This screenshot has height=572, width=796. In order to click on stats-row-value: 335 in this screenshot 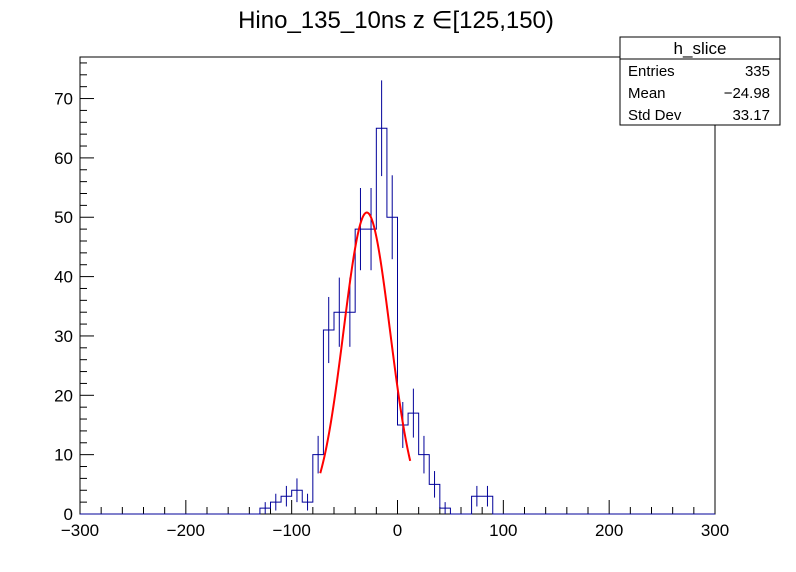, I will do `click(757, 71)`.